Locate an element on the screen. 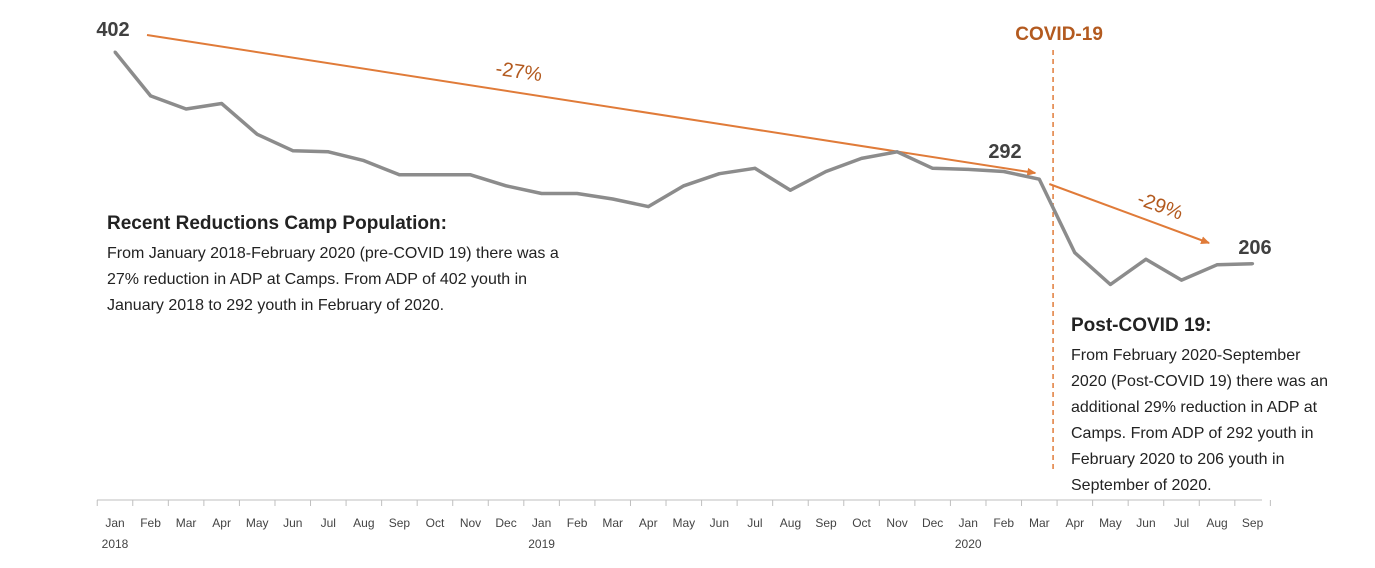 The width and height of the screenshot is (1375, 568). x-year-label: 2018 is located at coordinates (115, 544).